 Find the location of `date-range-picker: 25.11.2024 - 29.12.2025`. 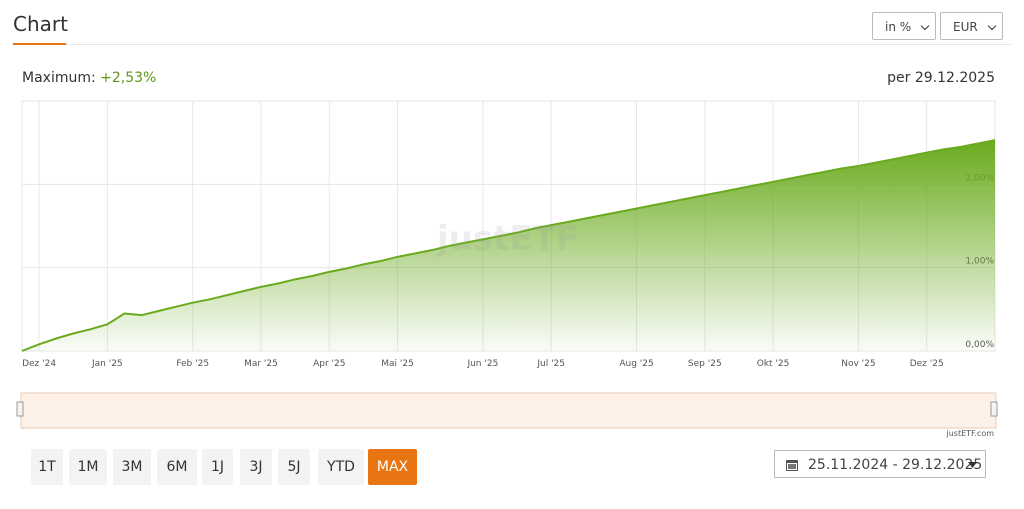

date-range-picker: 25.11.2024 - 29.12.2025 is located at coordinates (880, 464).